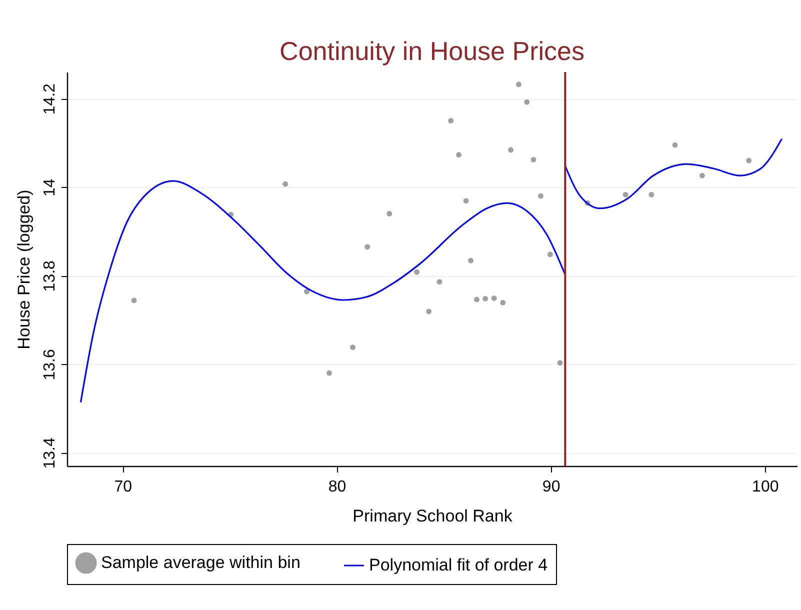  What do you see at coordinates (432, 516) in the screenshot?
I see `x-axis-title: Primary School Rank` at bounding box center [432, 516].